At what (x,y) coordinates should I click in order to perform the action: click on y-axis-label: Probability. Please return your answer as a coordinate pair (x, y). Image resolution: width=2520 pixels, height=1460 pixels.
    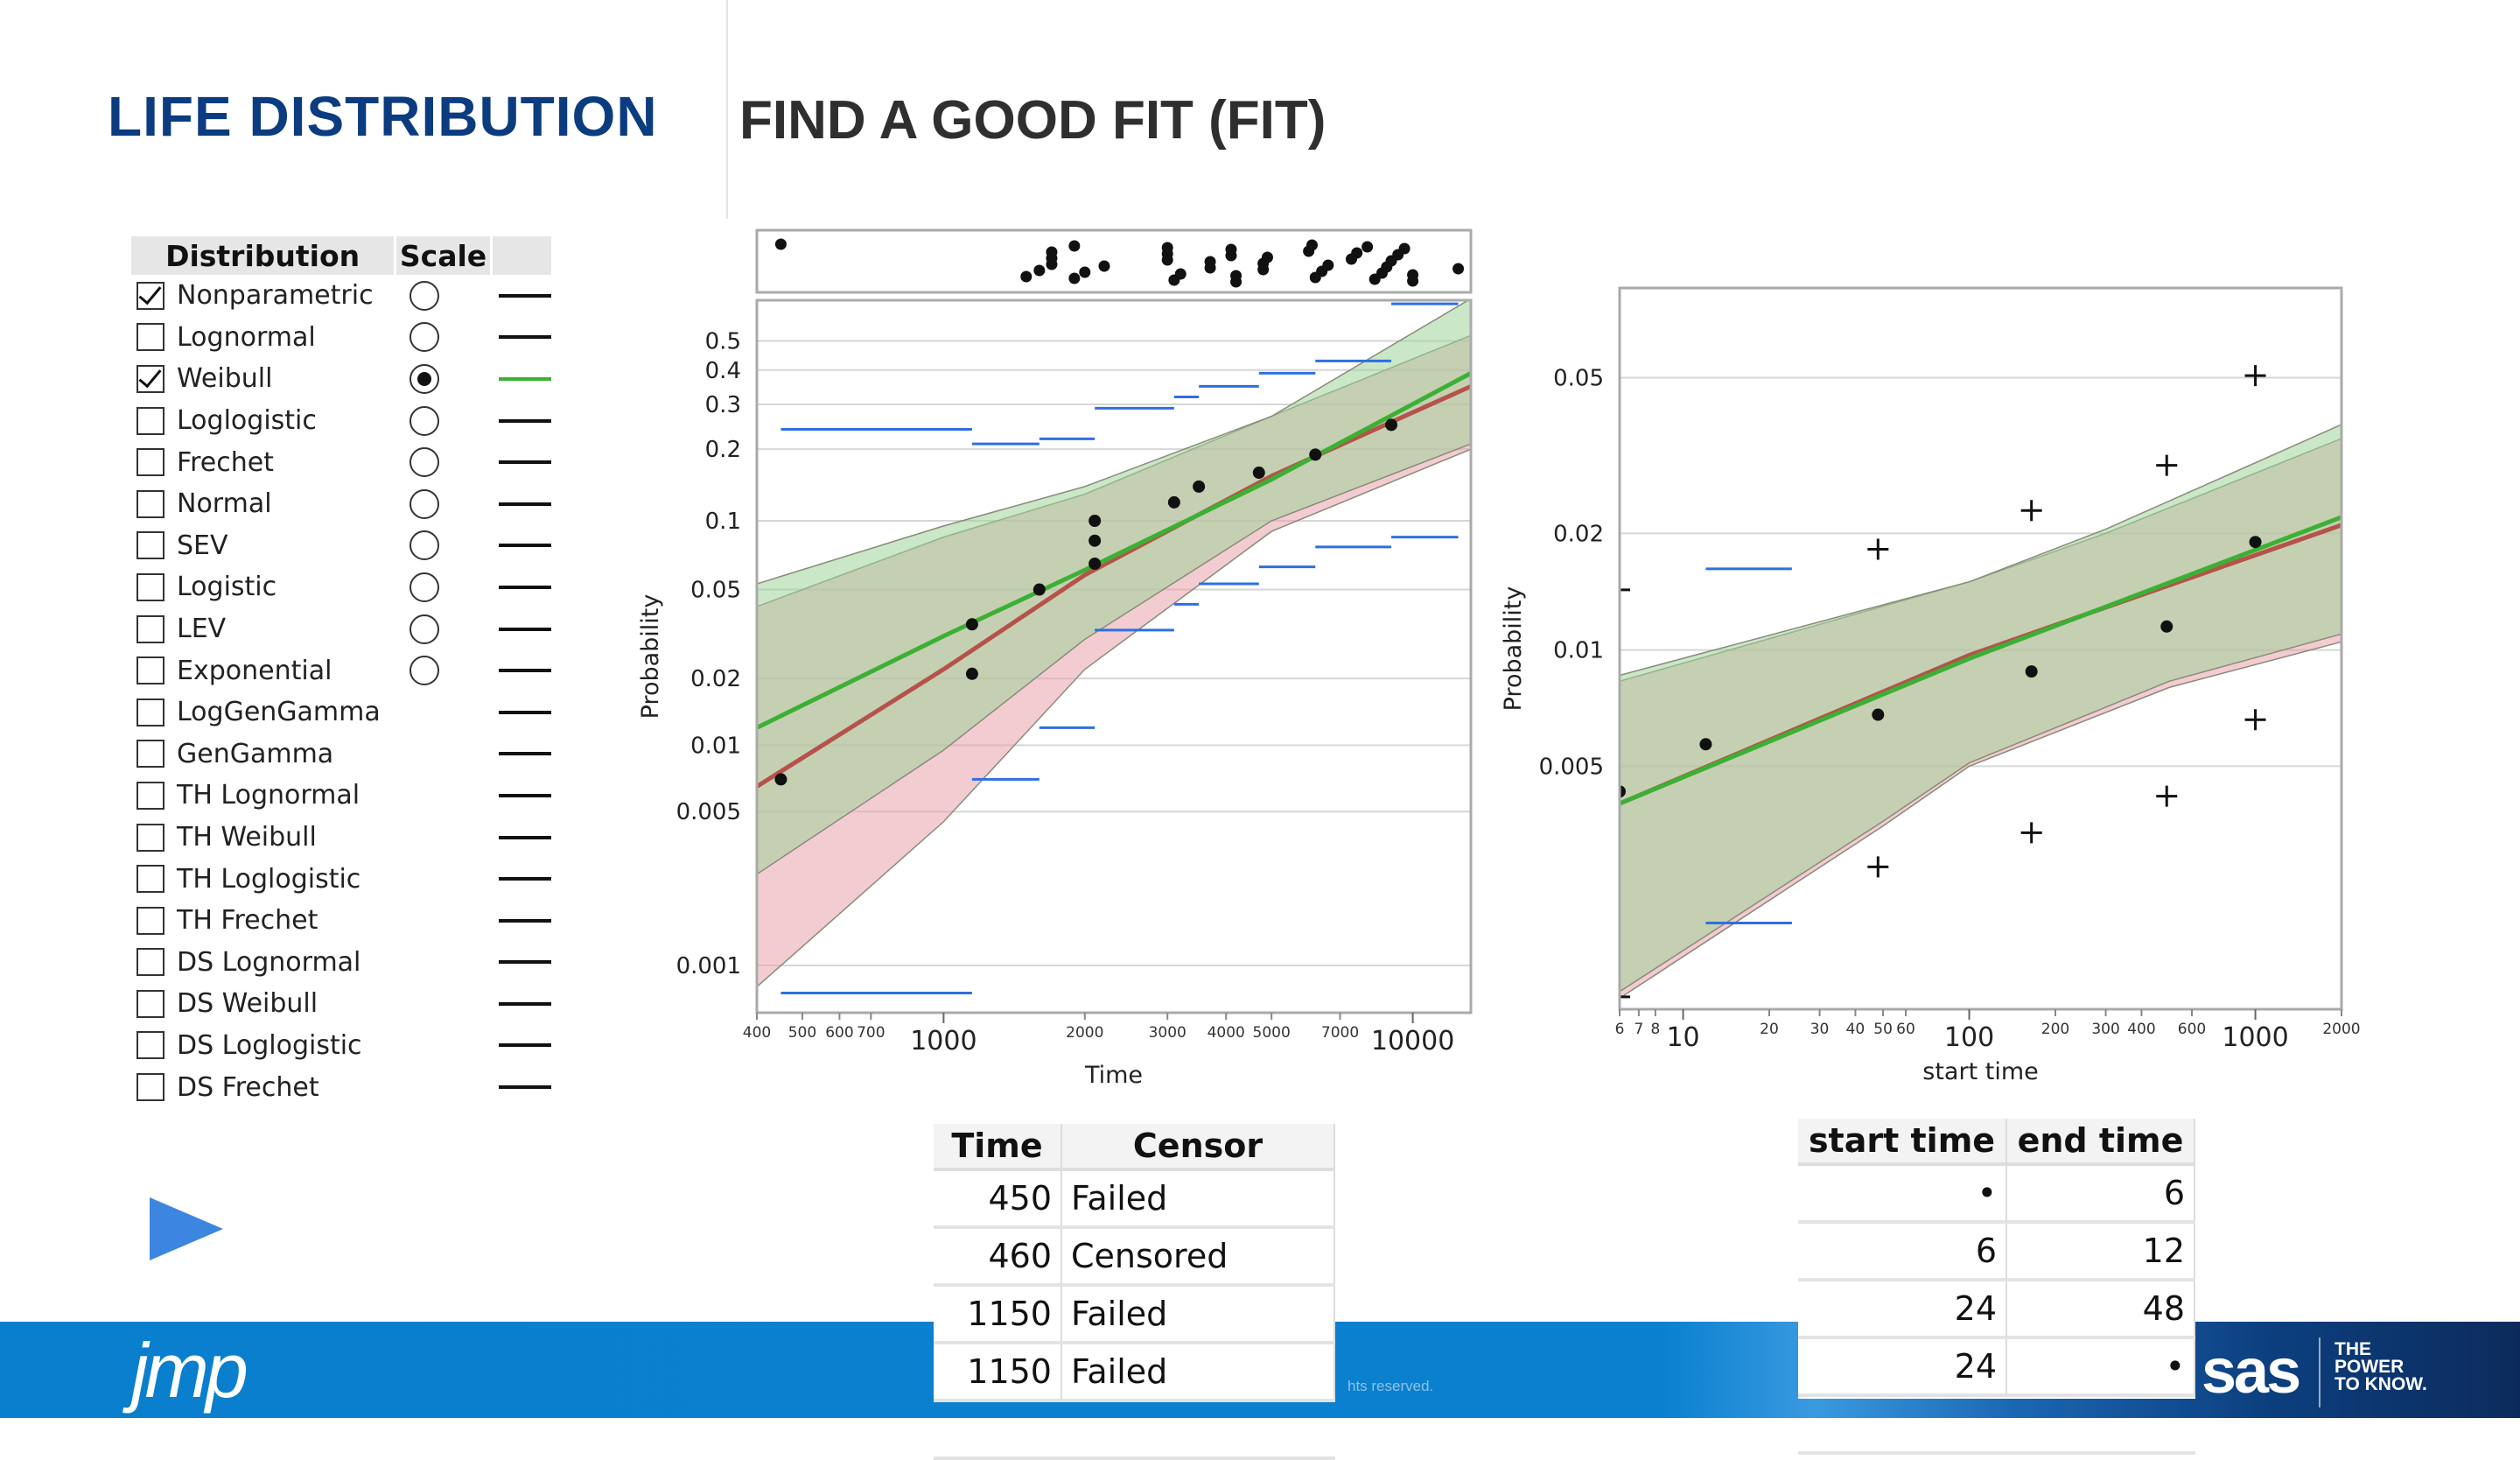
    Looking at the image, I should click on (1513, 649).